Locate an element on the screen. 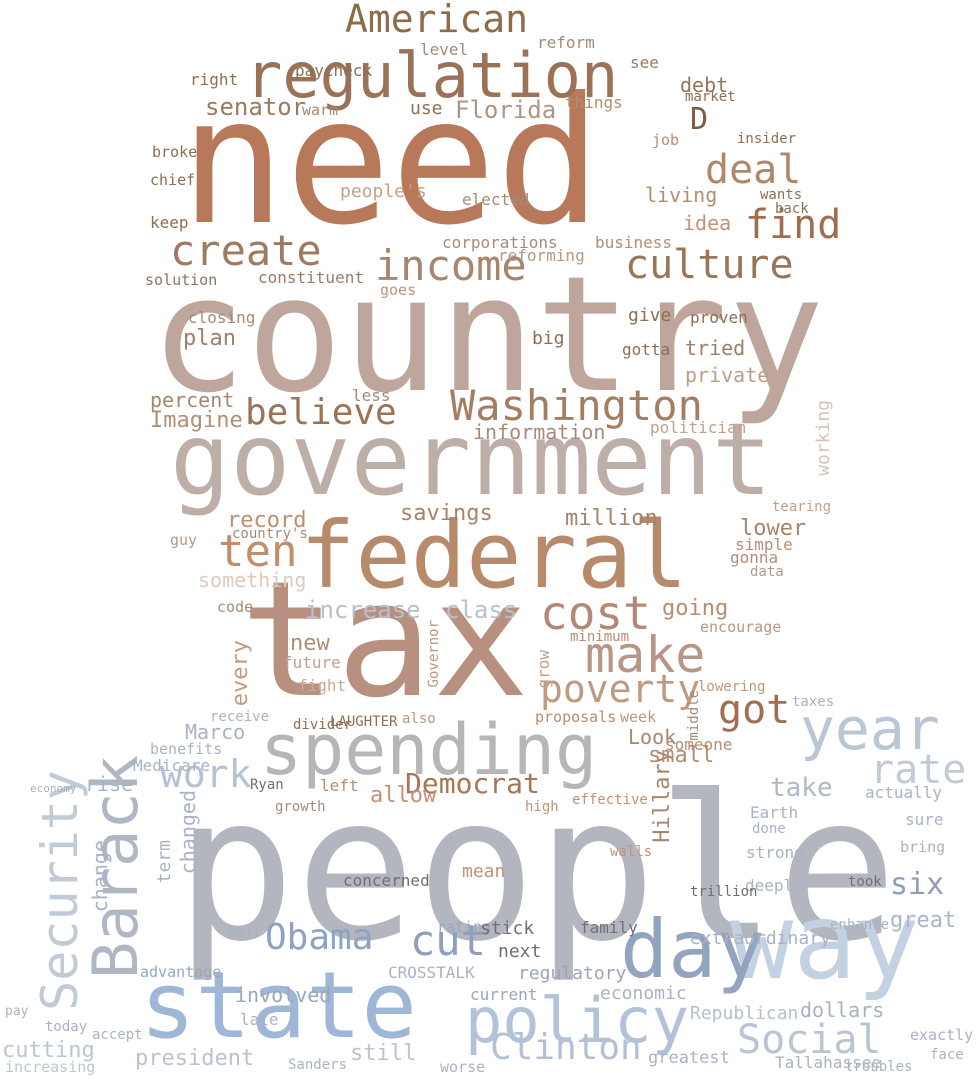 The width and height of the screenshot is (980, 1080). word-cut: cut is located at coordinates (448, 940).